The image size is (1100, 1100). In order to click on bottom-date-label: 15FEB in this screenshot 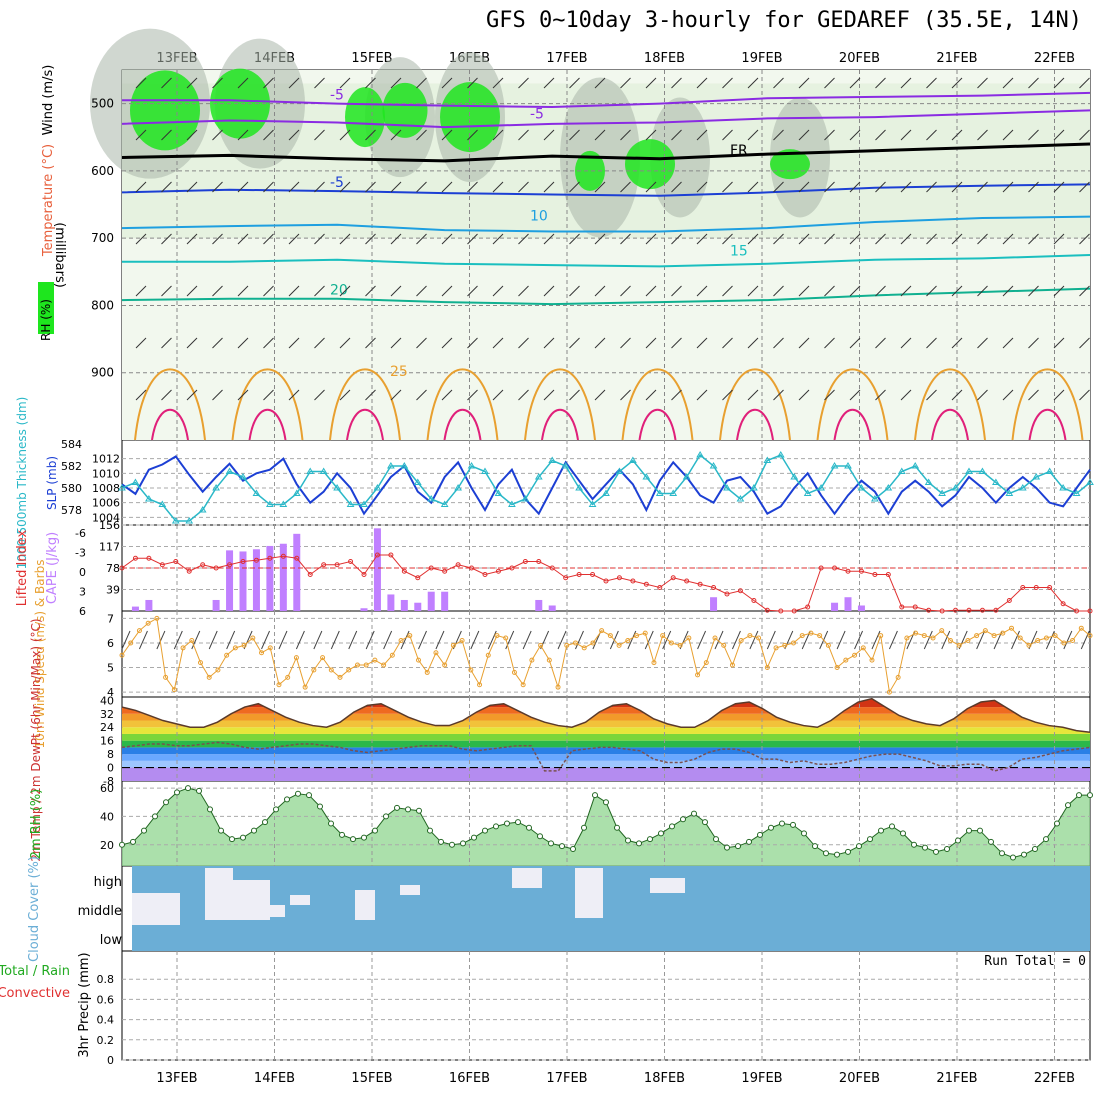, I will do `click(371, 1078)`.